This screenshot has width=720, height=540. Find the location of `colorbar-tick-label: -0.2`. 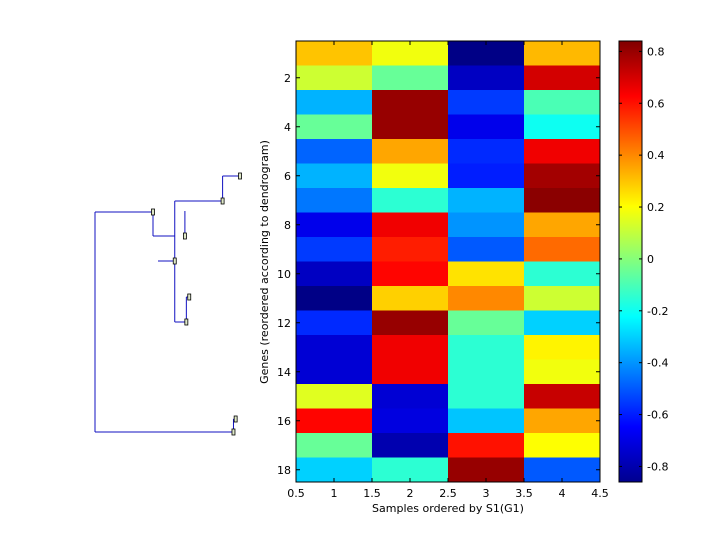

colorbar-tick-label: -0.2 is located at coordinates (657, 311).